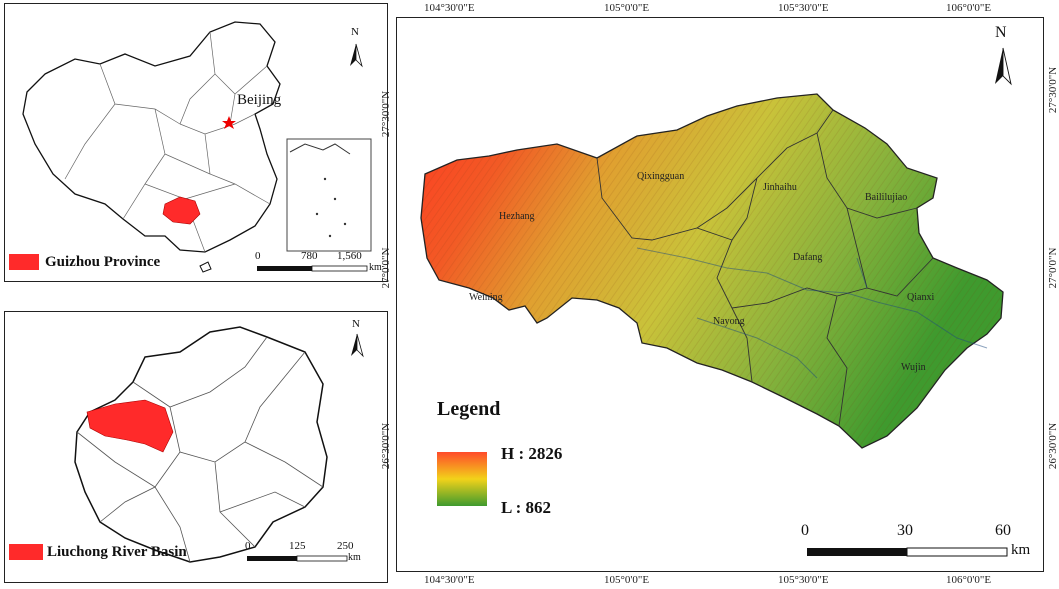 The height and width of the screenshot is (589, 1059). What do you see at coordinates (386, 114) in the screenshot?
I see `left-lat-1: 27°30'0"N` at bounding box center [386, 114].